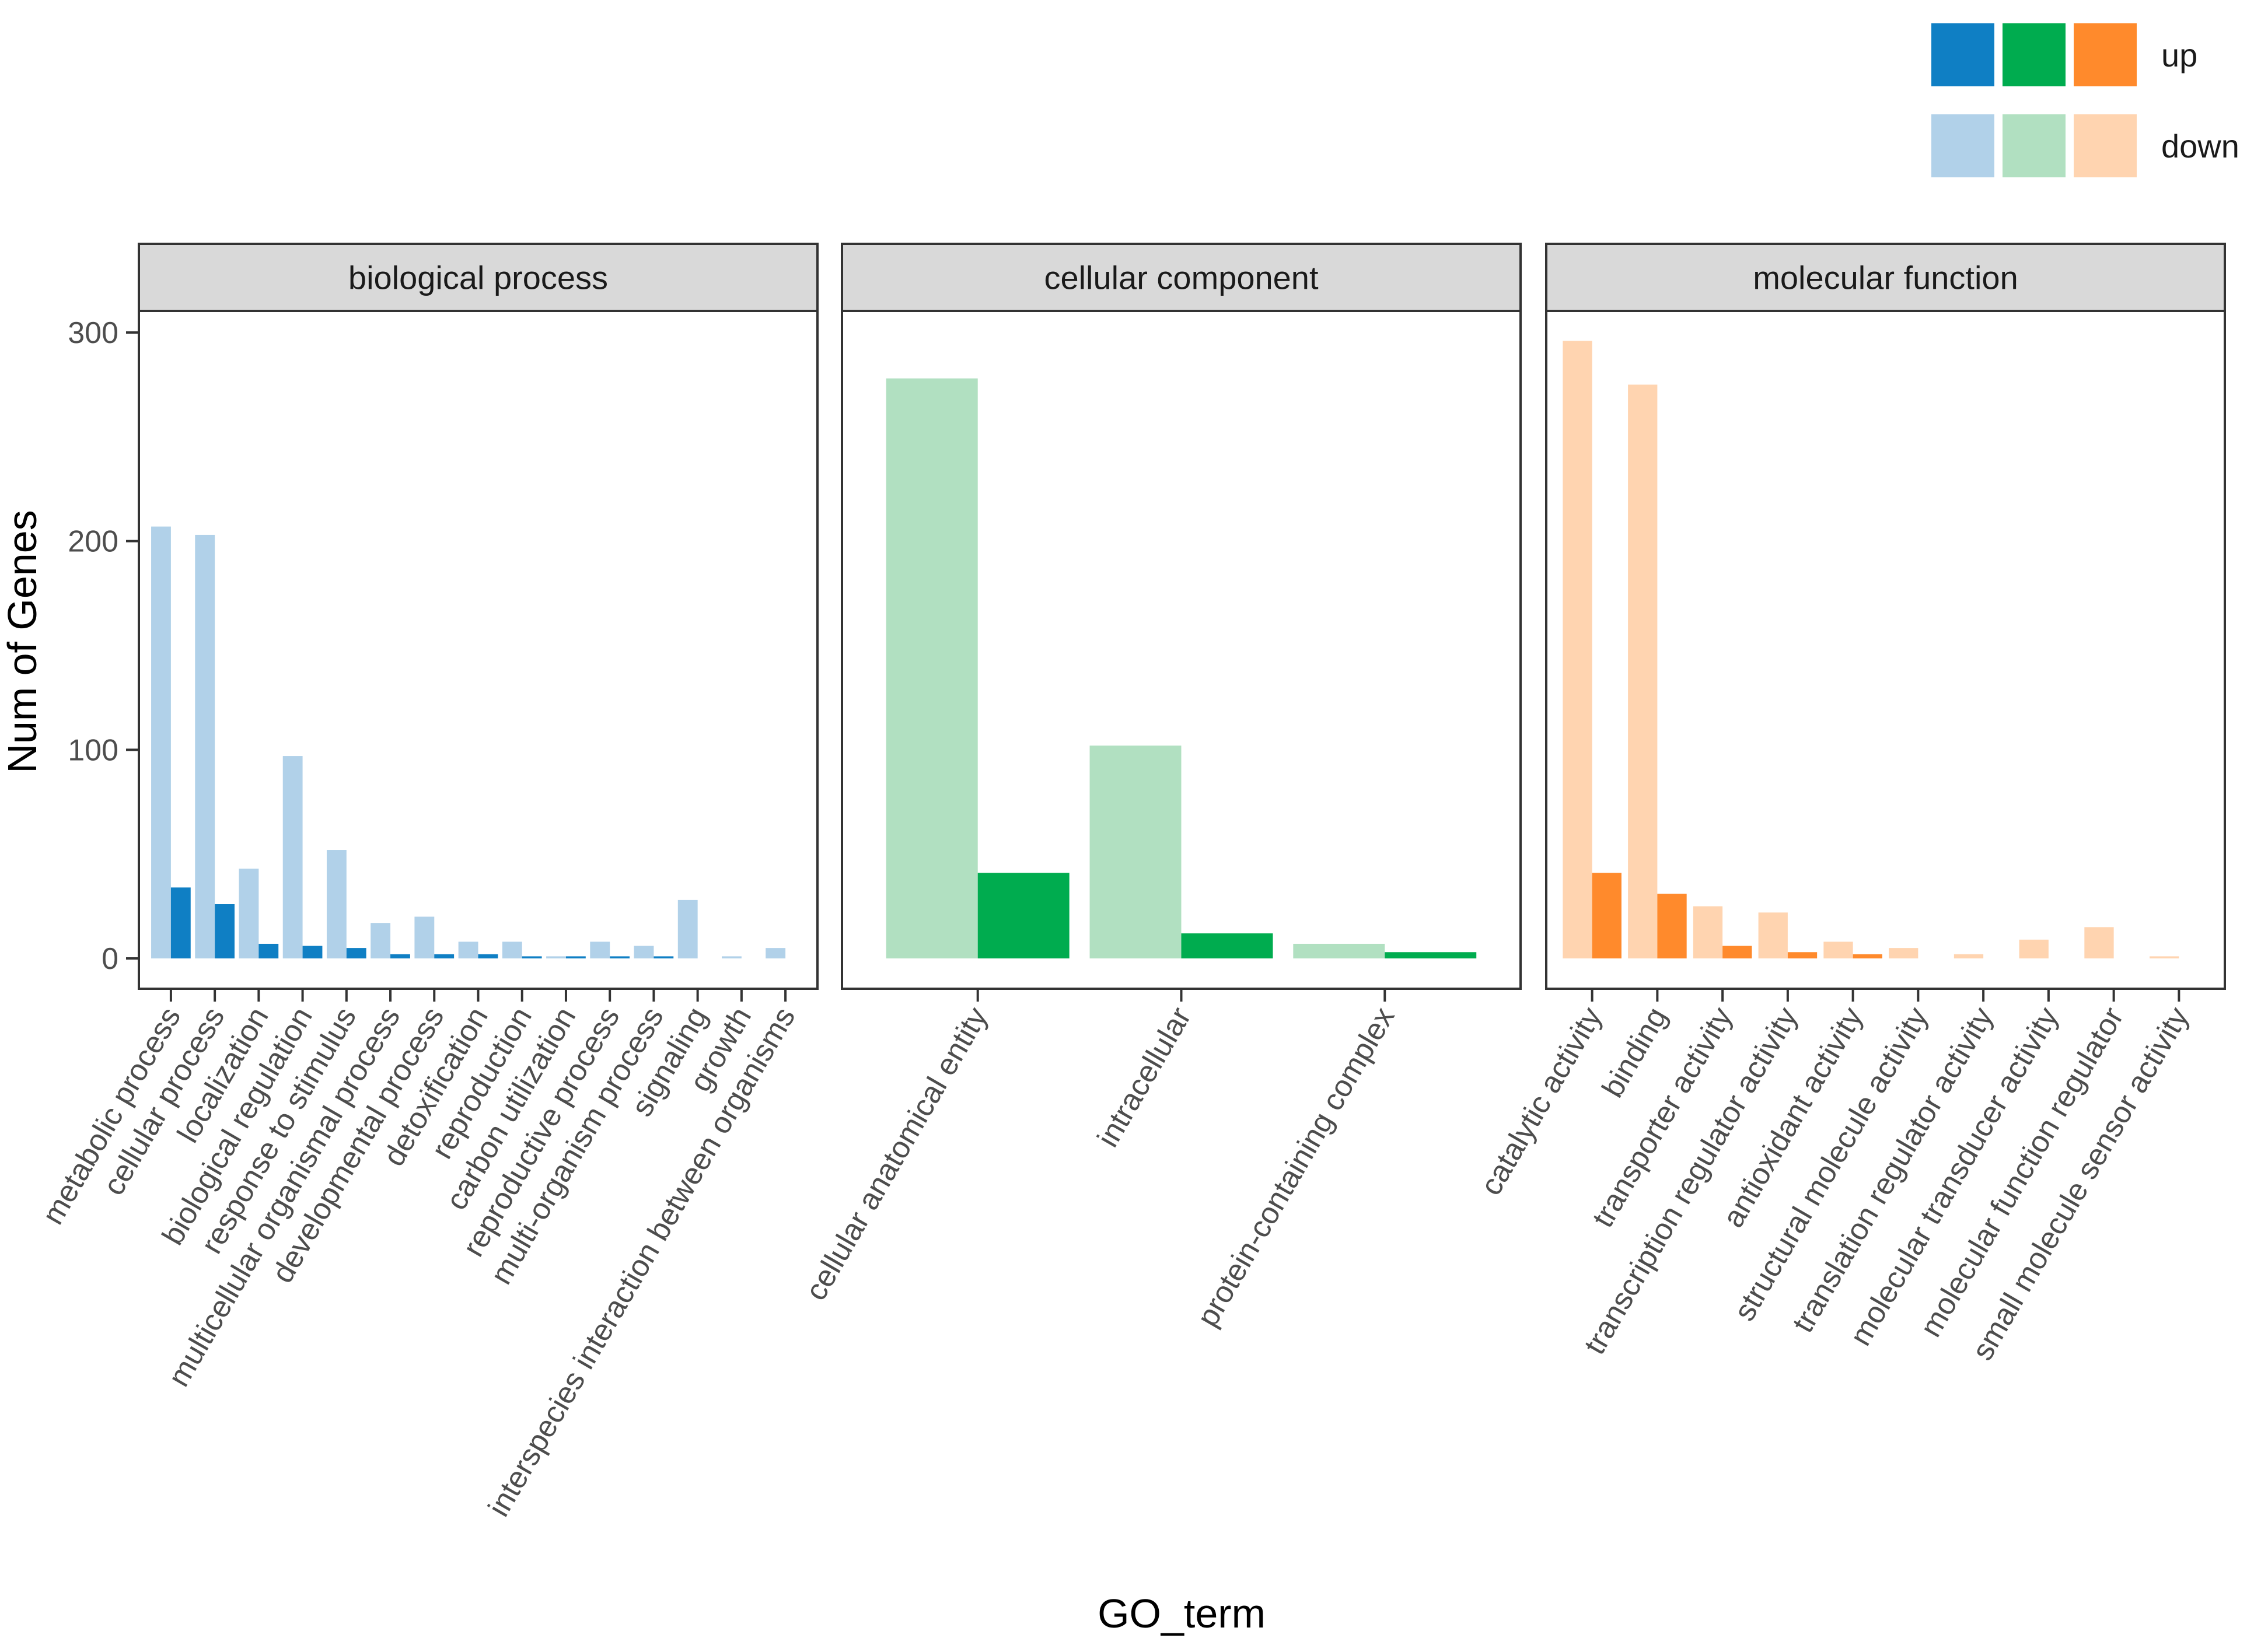  Describe the element at coordinates (488, 956) in the screenshot. I see `bar-up-detoxification` at that location.